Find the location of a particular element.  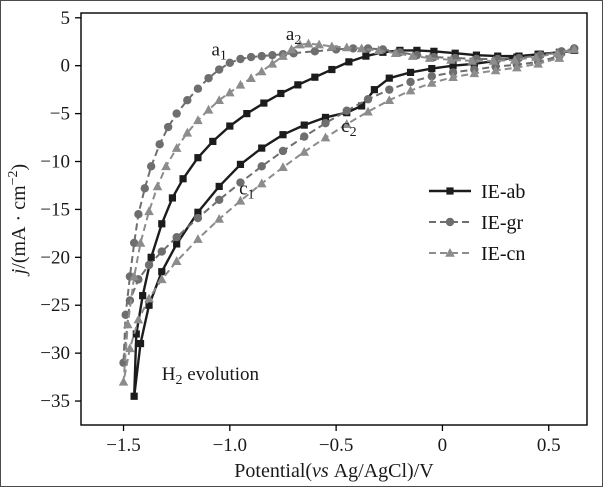

y-tick-label: −35 is located at coordinates (55, 401).